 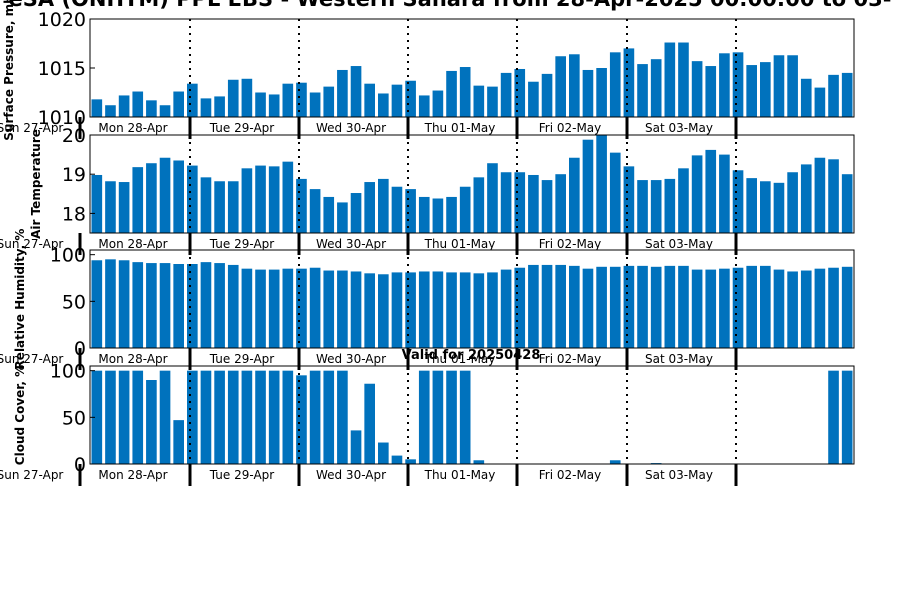 What do you see at coordinates (68, 372) in the screenshot?
I see `y-tick-label: 100` at bounding box center [68, 372].